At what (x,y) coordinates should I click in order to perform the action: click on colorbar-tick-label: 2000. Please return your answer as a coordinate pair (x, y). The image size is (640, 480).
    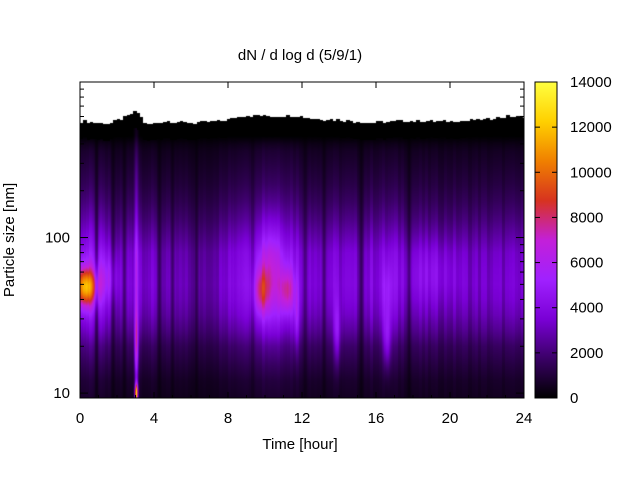
    Looking at the image, I should click on (586, 353).